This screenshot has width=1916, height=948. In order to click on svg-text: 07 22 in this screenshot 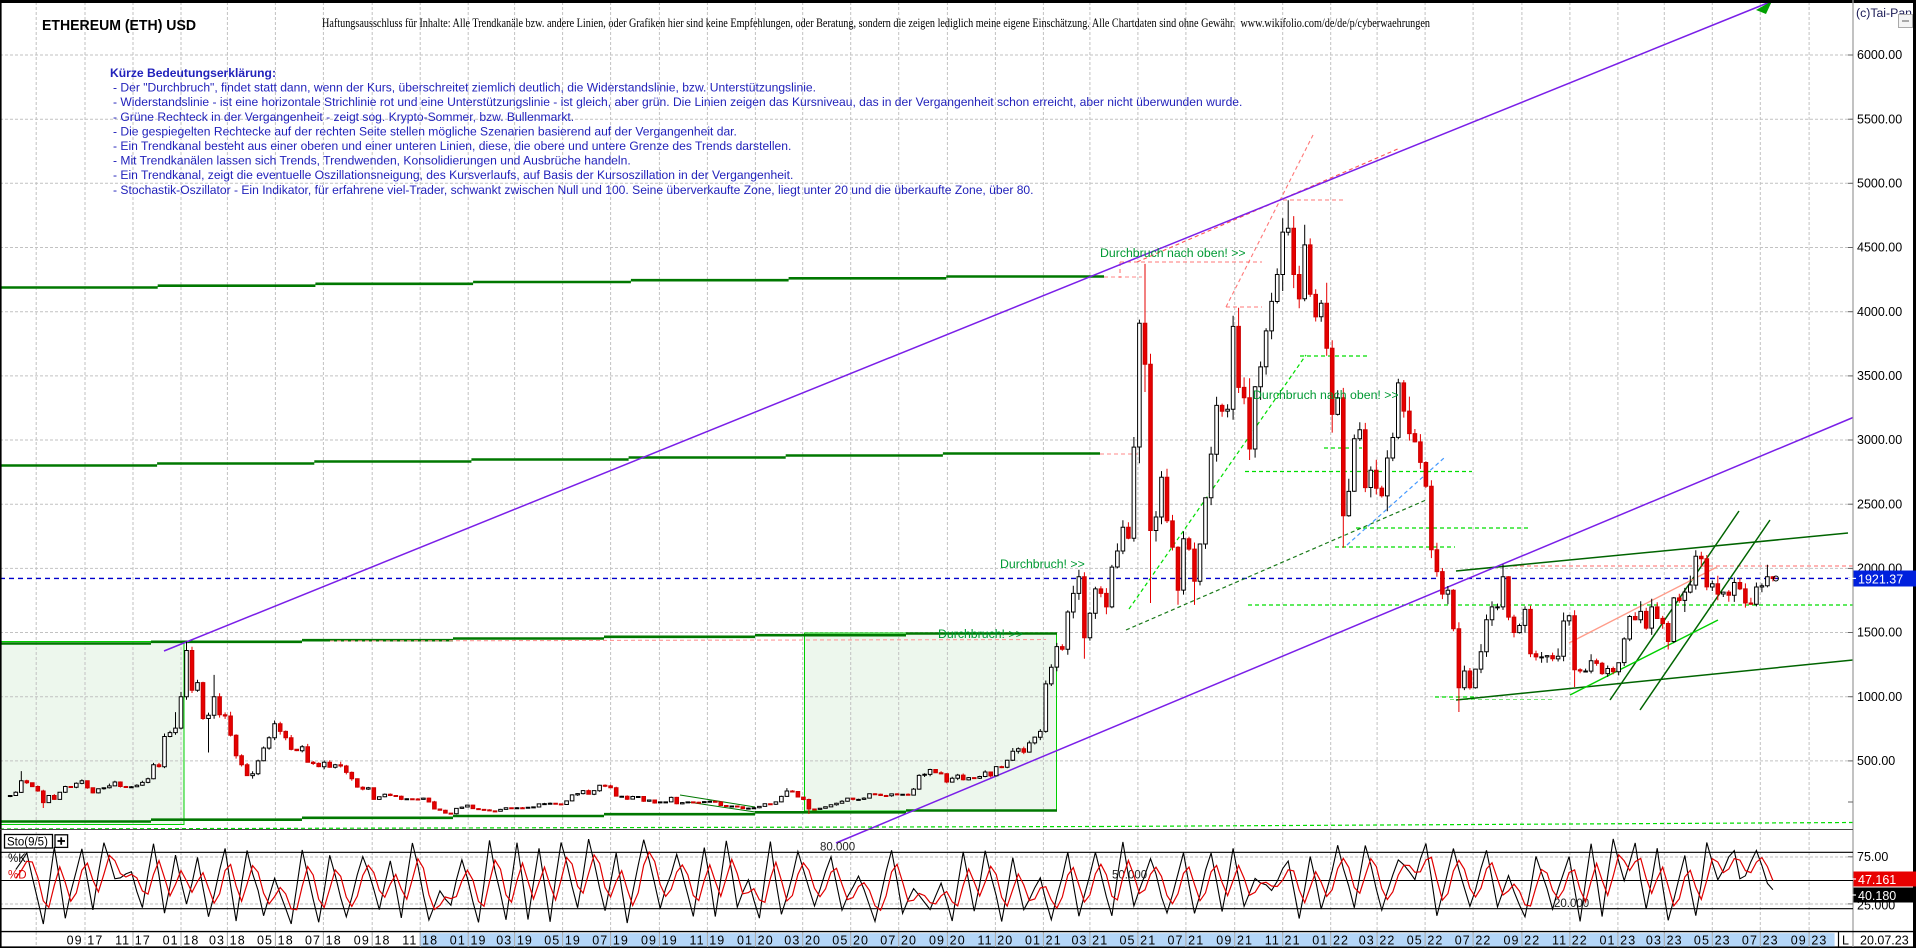, I will do `click(1473, 941)`.